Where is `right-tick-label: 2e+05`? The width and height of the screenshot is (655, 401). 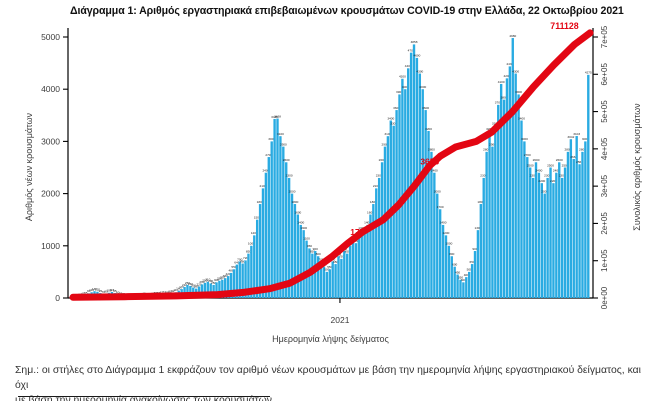
right-tick-label: 2e+05 is located at coordinates (604, 223).